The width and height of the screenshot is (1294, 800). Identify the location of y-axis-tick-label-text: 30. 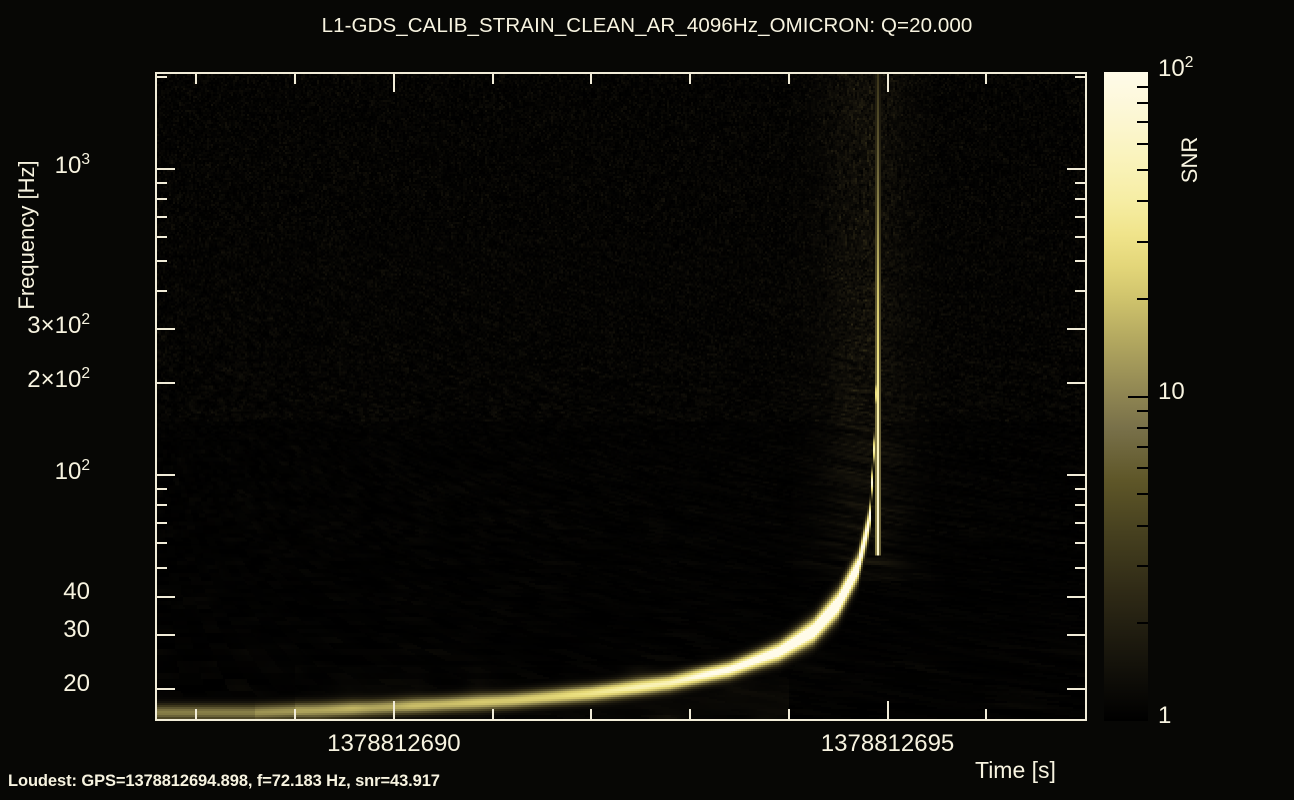
(76, 630).